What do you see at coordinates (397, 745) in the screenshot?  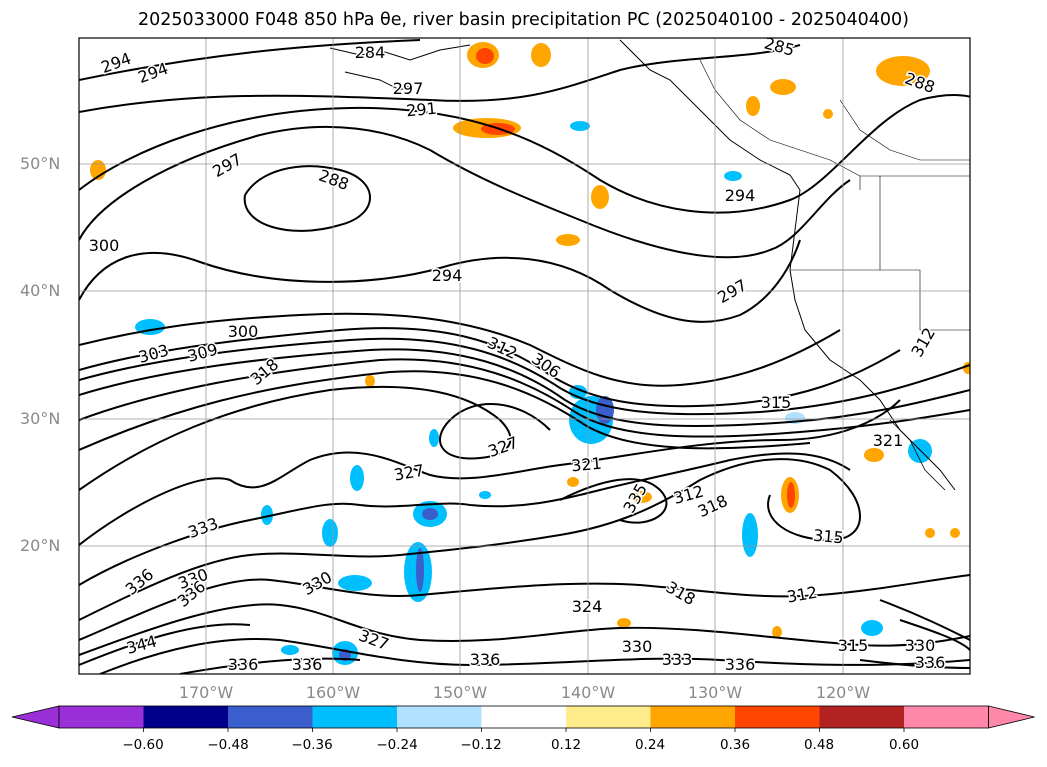 I see `colorbar-tick-label: −0.24` at bounding box center [397, 745].